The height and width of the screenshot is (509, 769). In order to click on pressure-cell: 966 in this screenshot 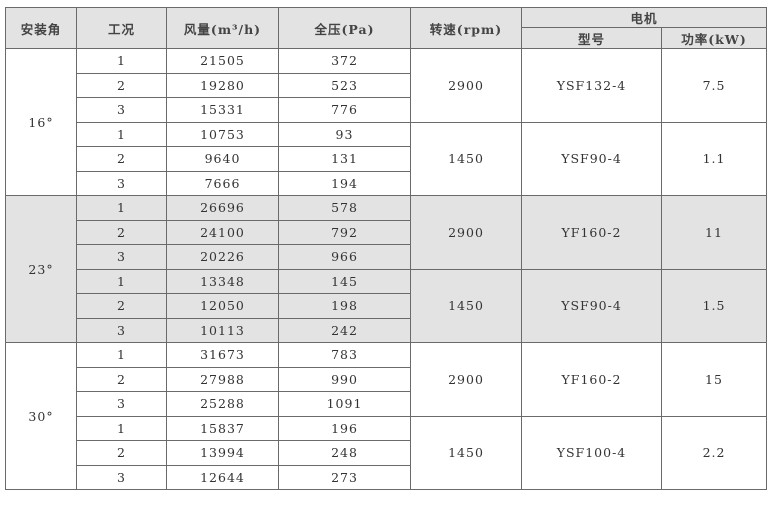, I will do `click(344, 257)`.